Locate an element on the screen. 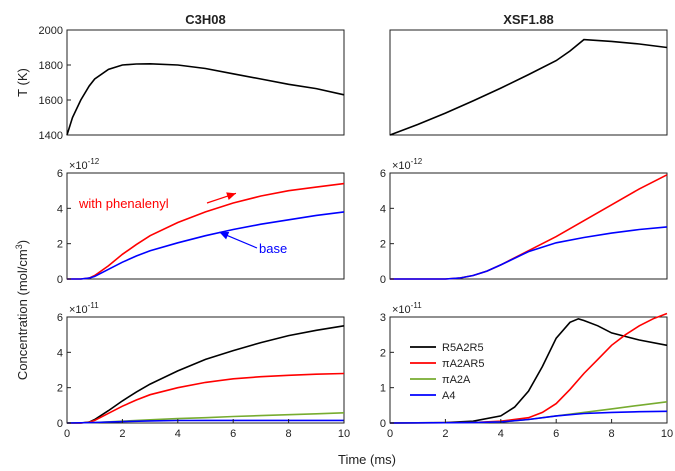 The image size is (675, 471). chart-panel-6: 0 1 2 3 0 2 4 6 8 10 ×10⁻¹¹ R5A2R5 πA2AR5 πA2A A4 is located at coordinates (526, 370).